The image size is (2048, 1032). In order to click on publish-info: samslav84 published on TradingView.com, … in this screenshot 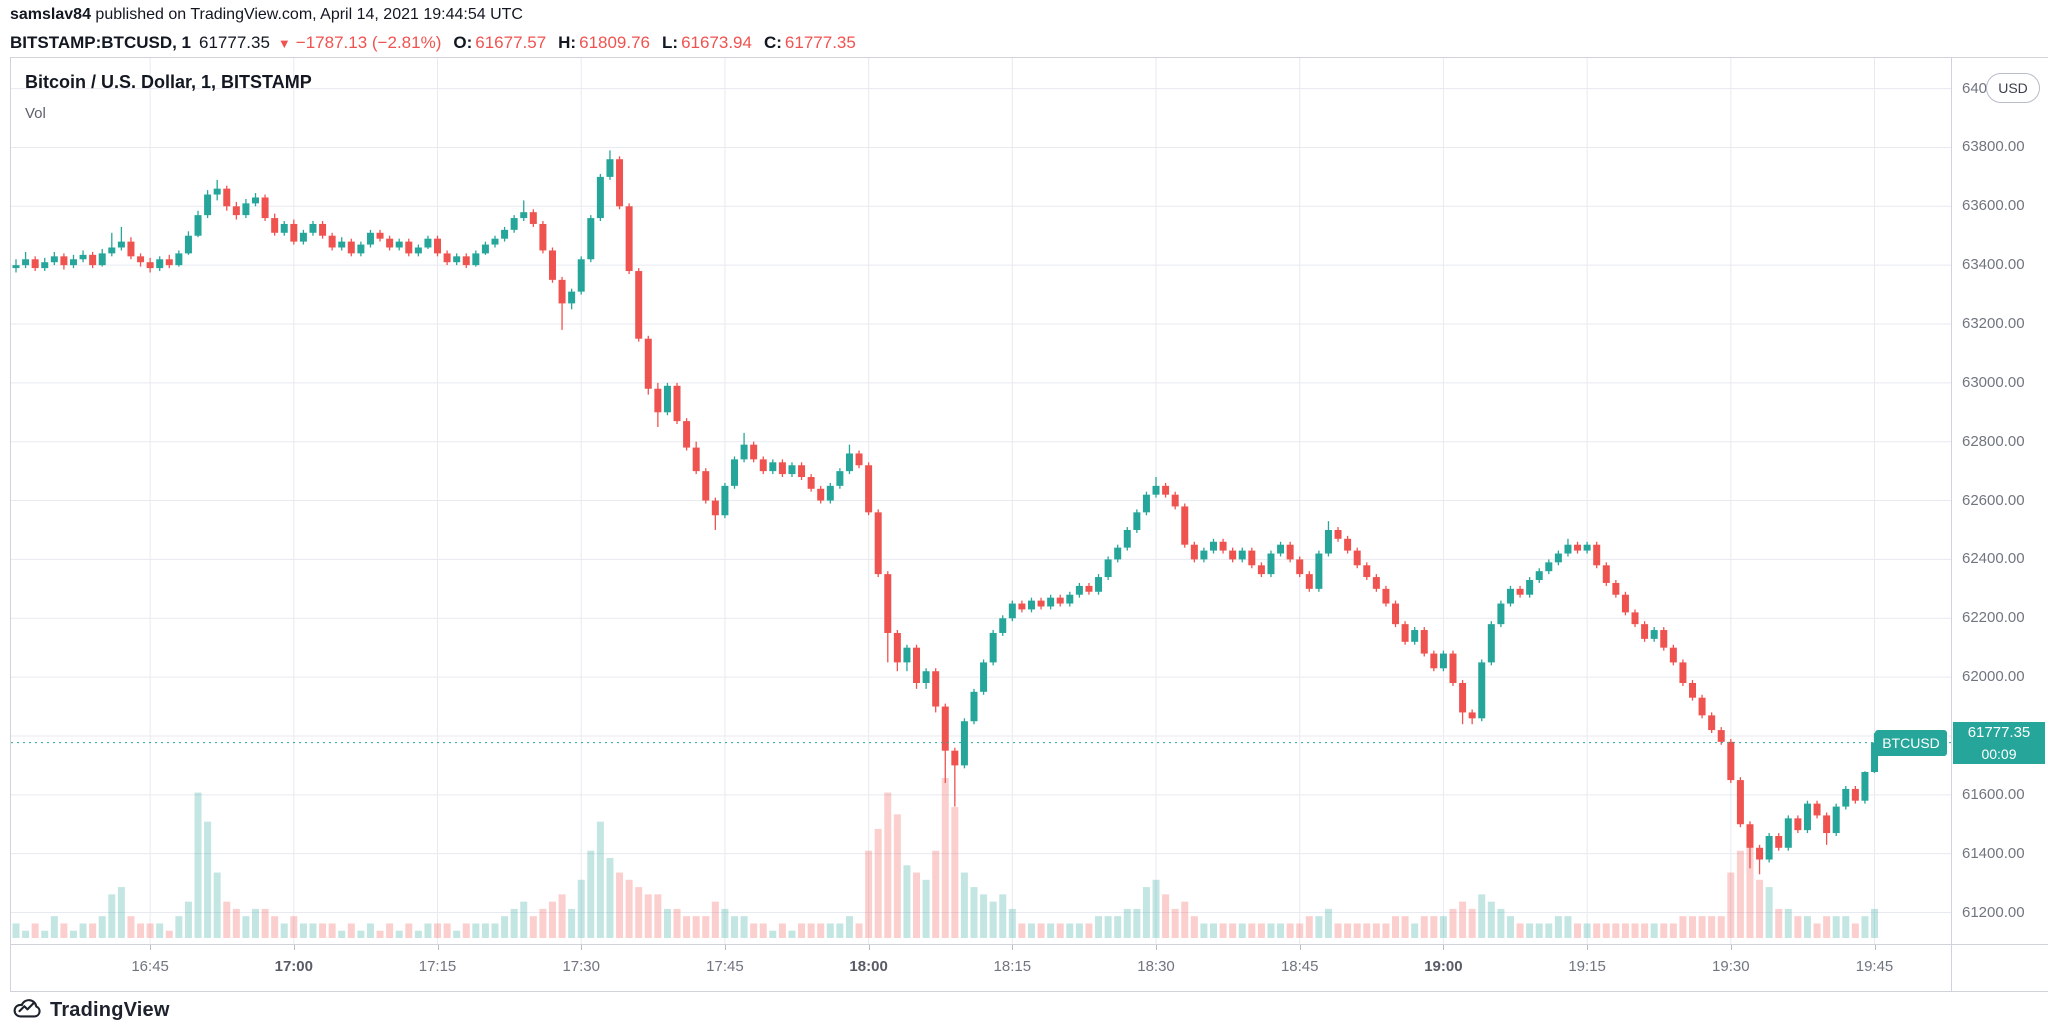, I will do `click(266, 15)`.